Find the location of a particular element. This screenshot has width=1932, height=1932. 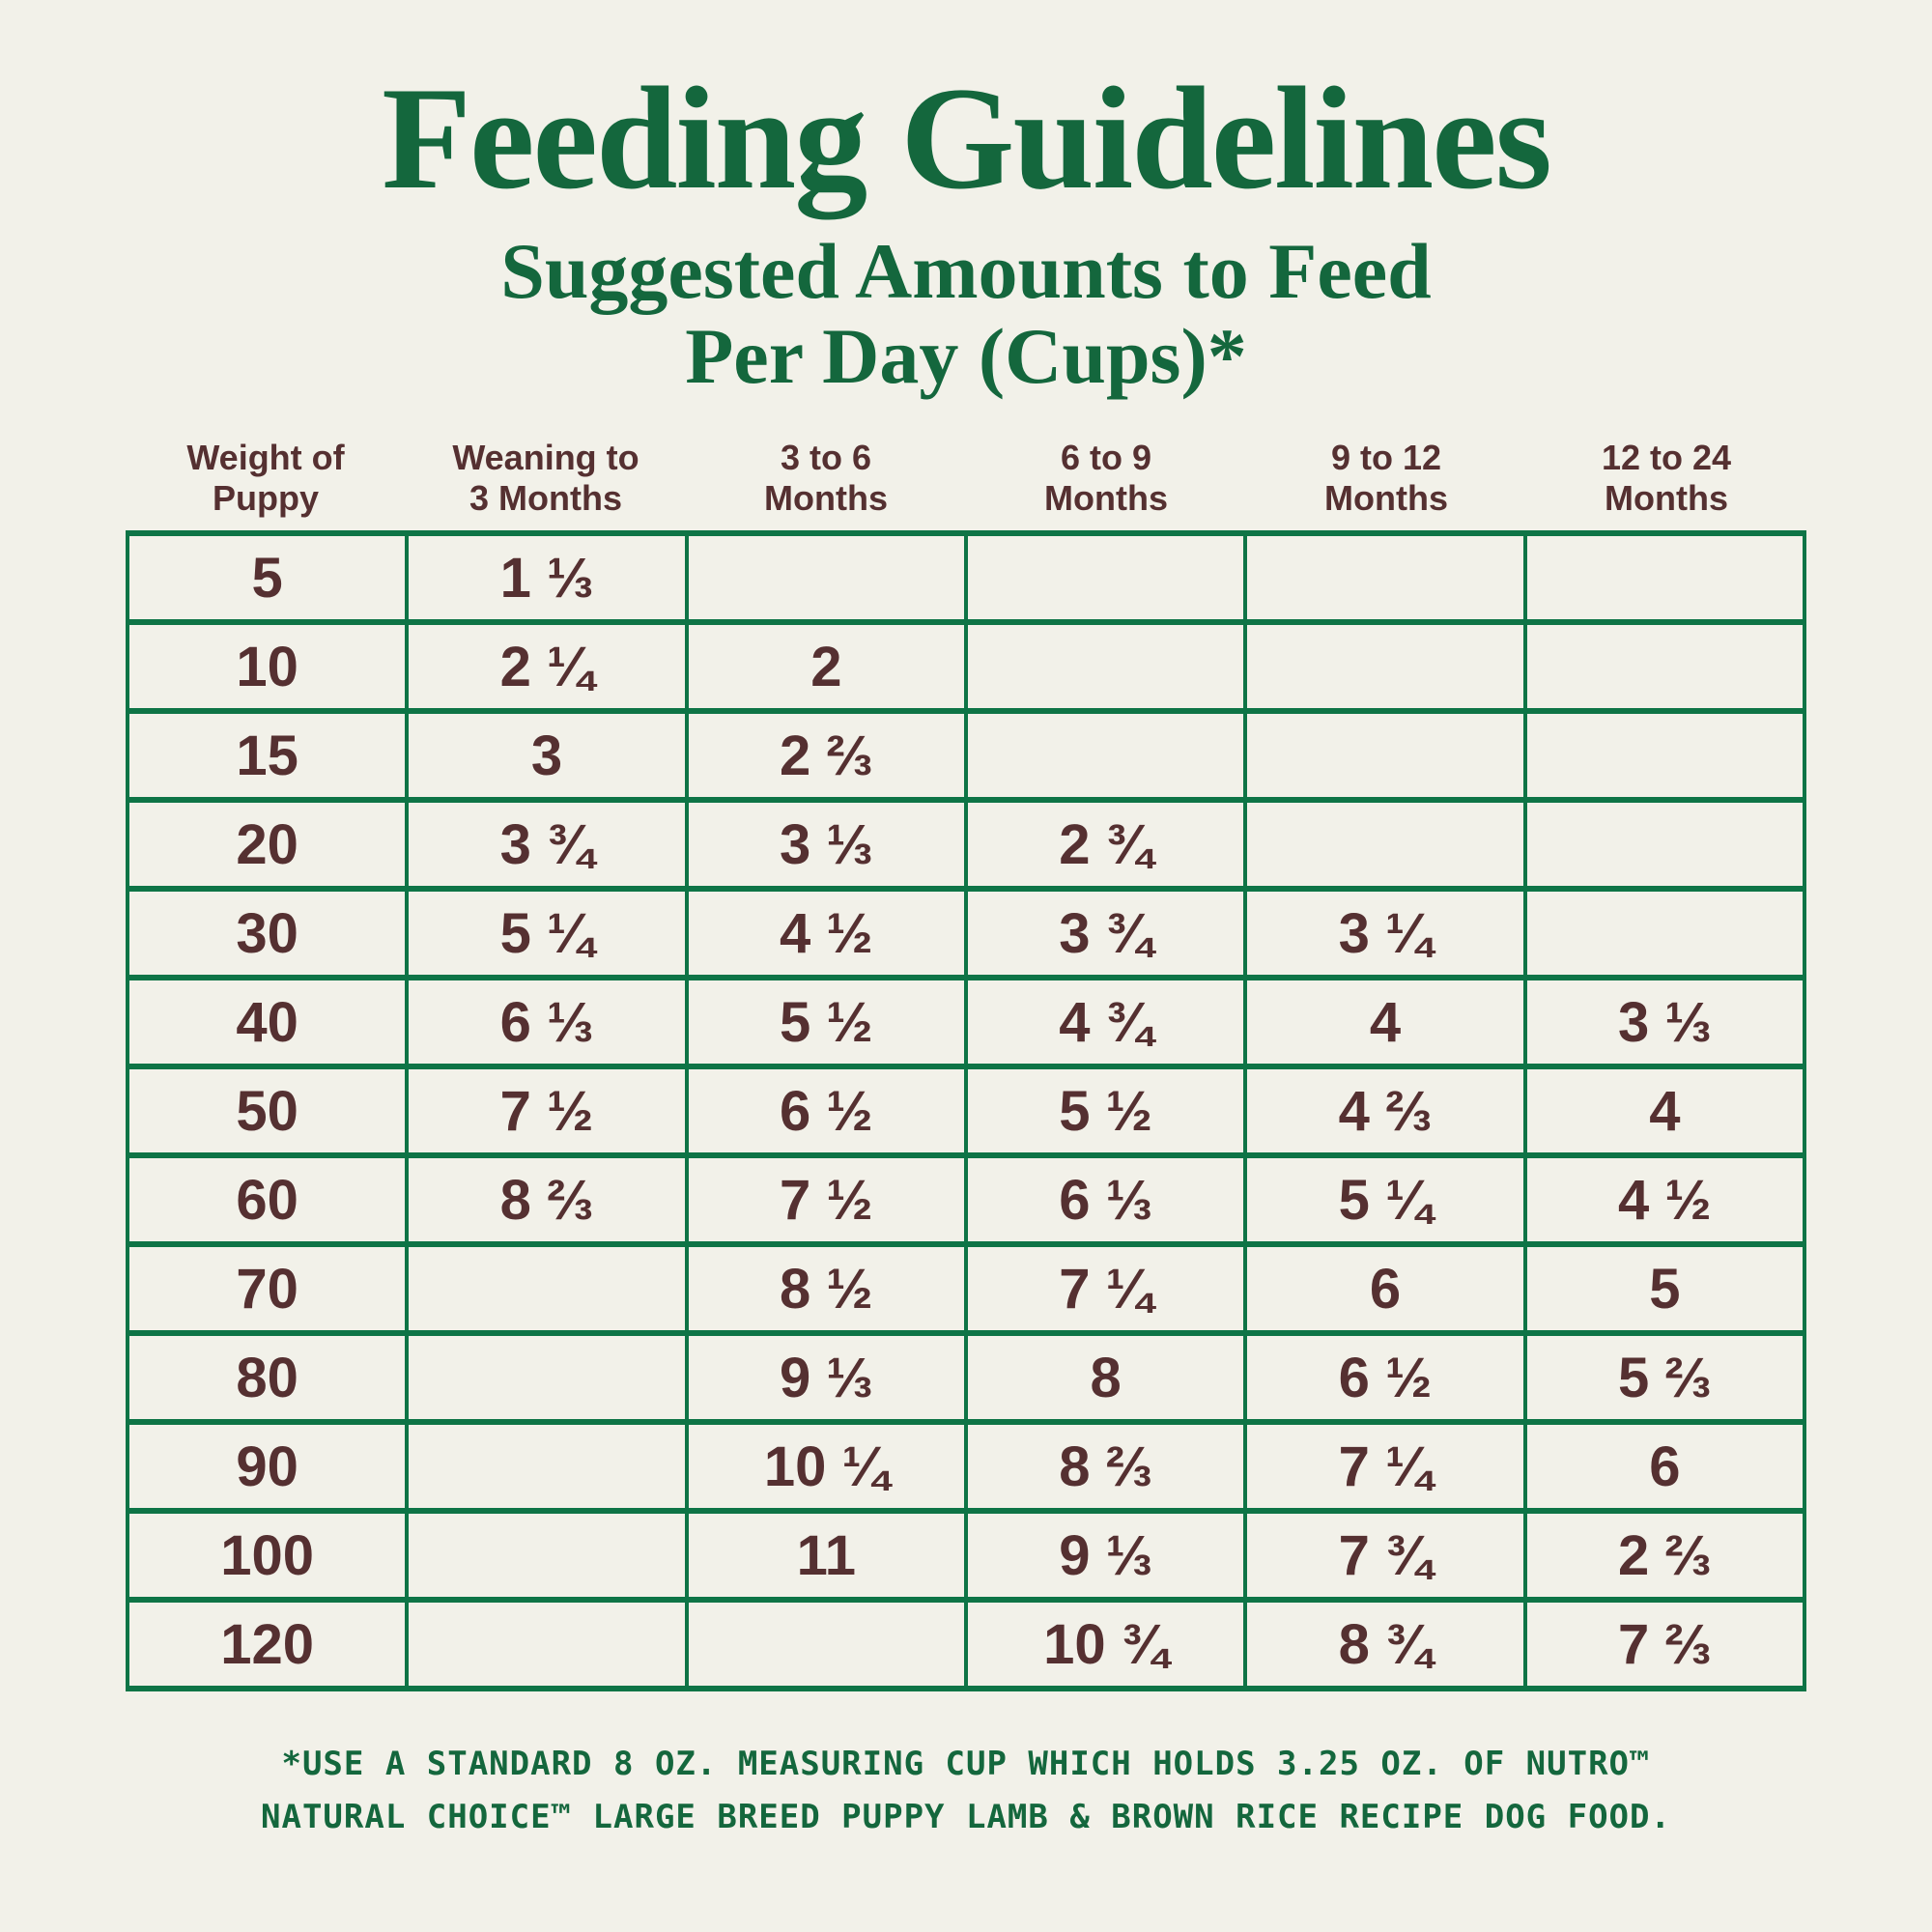

amount-cell: 5 ⅔ is located at coordinates (1664, 1378).